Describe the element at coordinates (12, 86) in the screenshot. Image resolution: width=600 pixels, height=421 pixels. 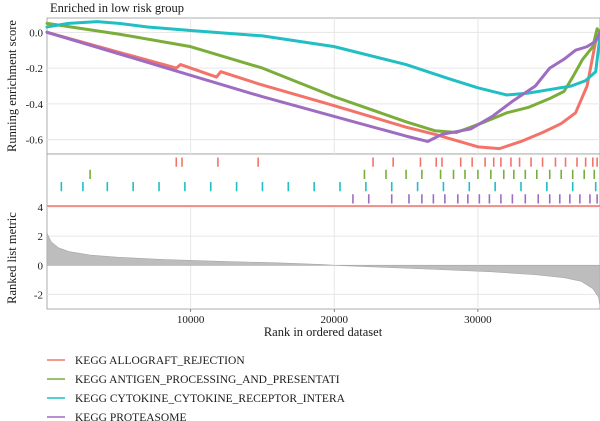
I see `es-y-axis-label: Running enrichment score` at that location.